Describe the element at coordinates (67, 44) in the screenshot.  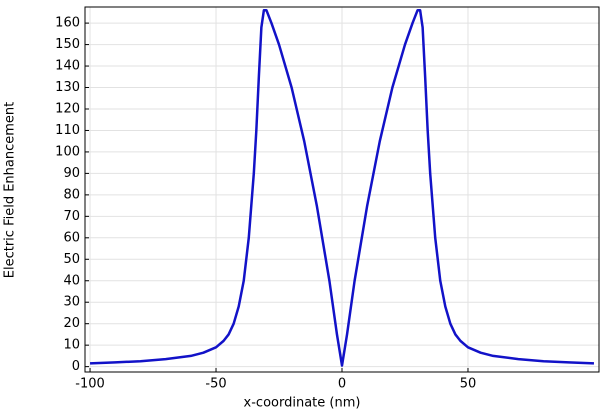
I see `y-tick-label: 150` at that location.